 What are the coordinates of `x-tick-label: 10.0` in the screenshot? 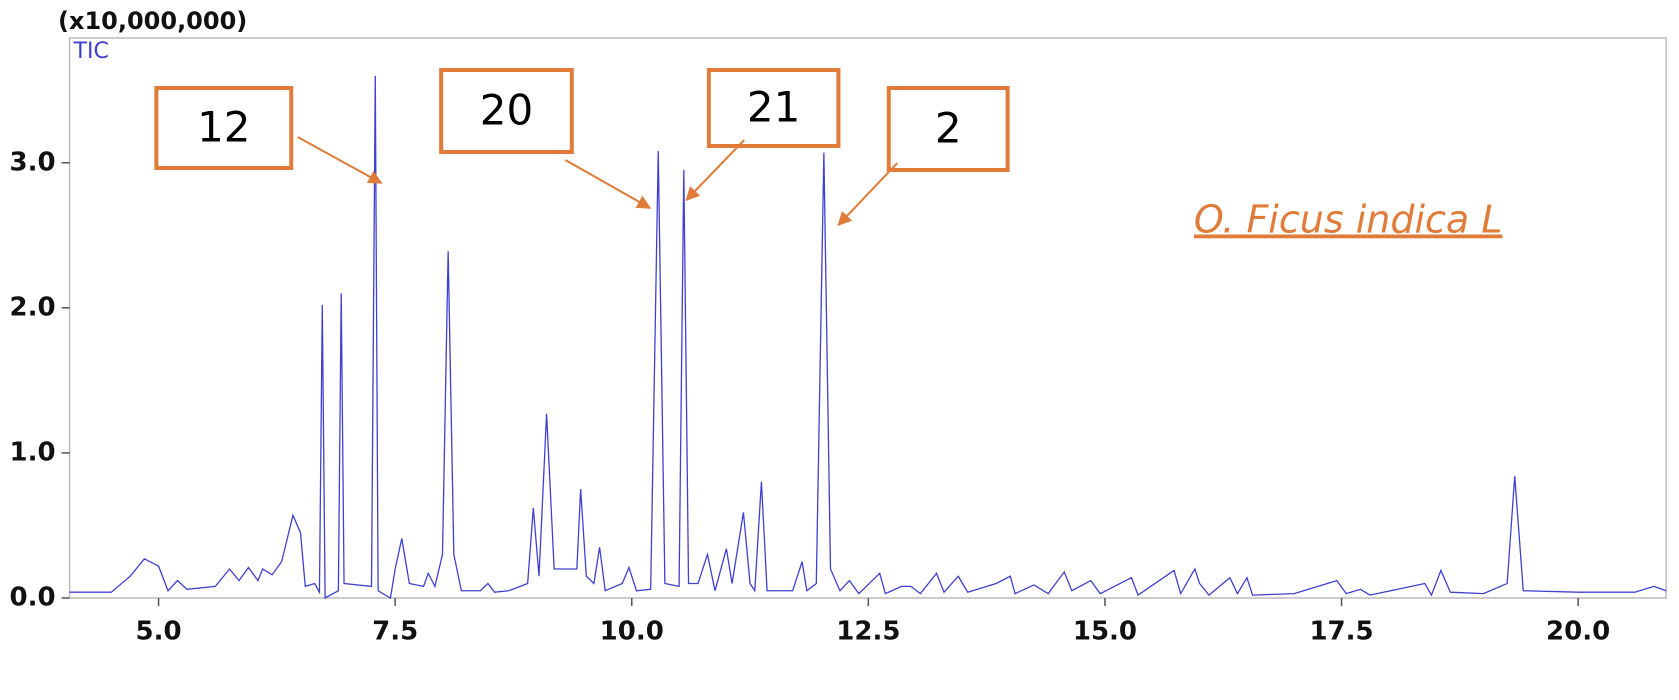 It's located at (632, 632).